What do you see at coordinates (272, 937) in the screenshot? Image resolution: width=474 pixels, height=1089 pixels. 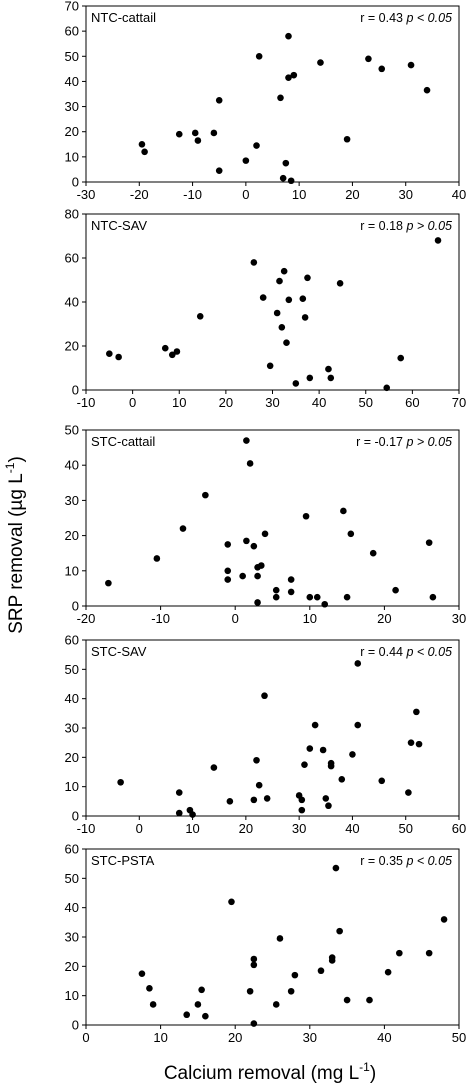 I see `plot-frame` at bounding box center [272, 937].